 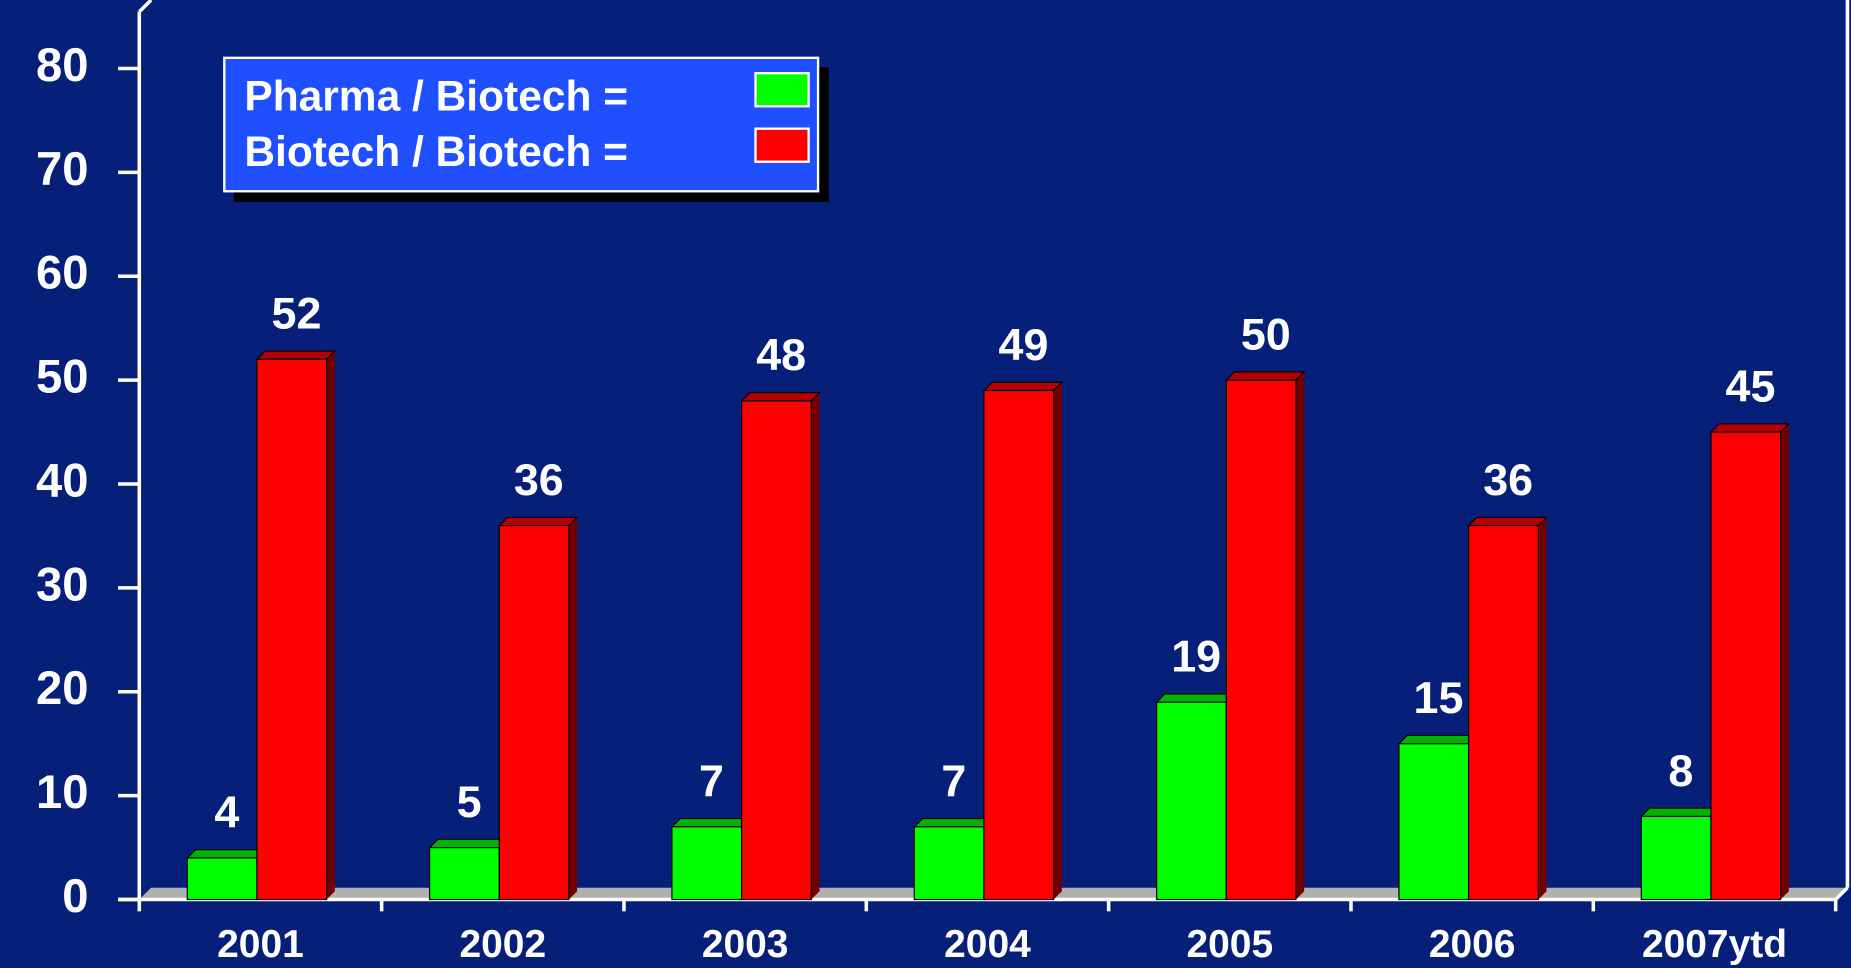 I want to click on x-tick-label: 2004, so click(x=987, y=944).